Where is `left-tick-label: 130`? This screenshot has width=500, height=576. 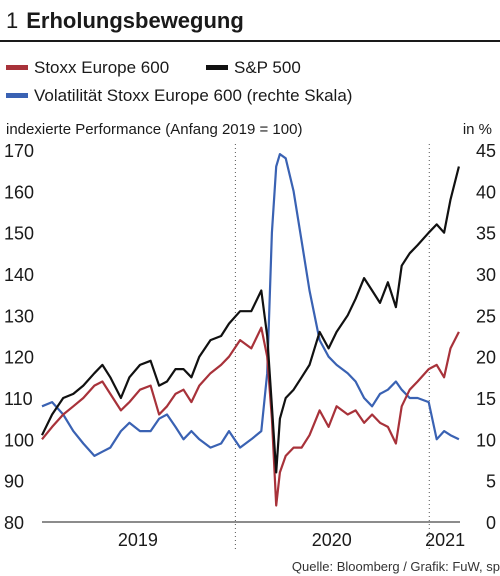
left-tick-label: 130 is located at coordinates (19, 316).